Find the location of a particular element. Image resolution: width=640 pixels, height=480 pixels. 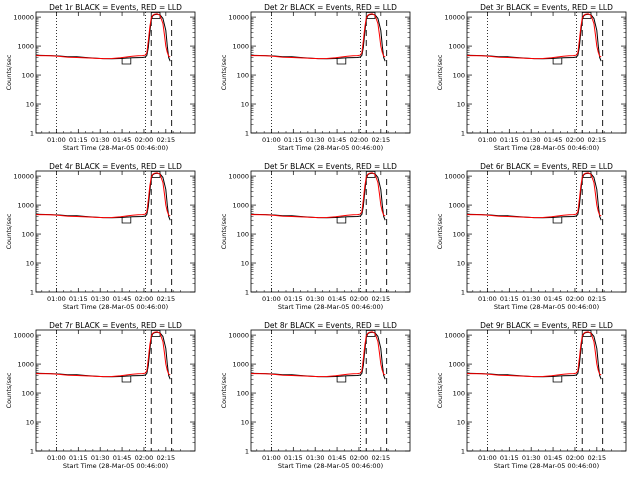

chart-title: Det 2r BLACK = Events, RED = LLD is located at coordinates (330, 7).